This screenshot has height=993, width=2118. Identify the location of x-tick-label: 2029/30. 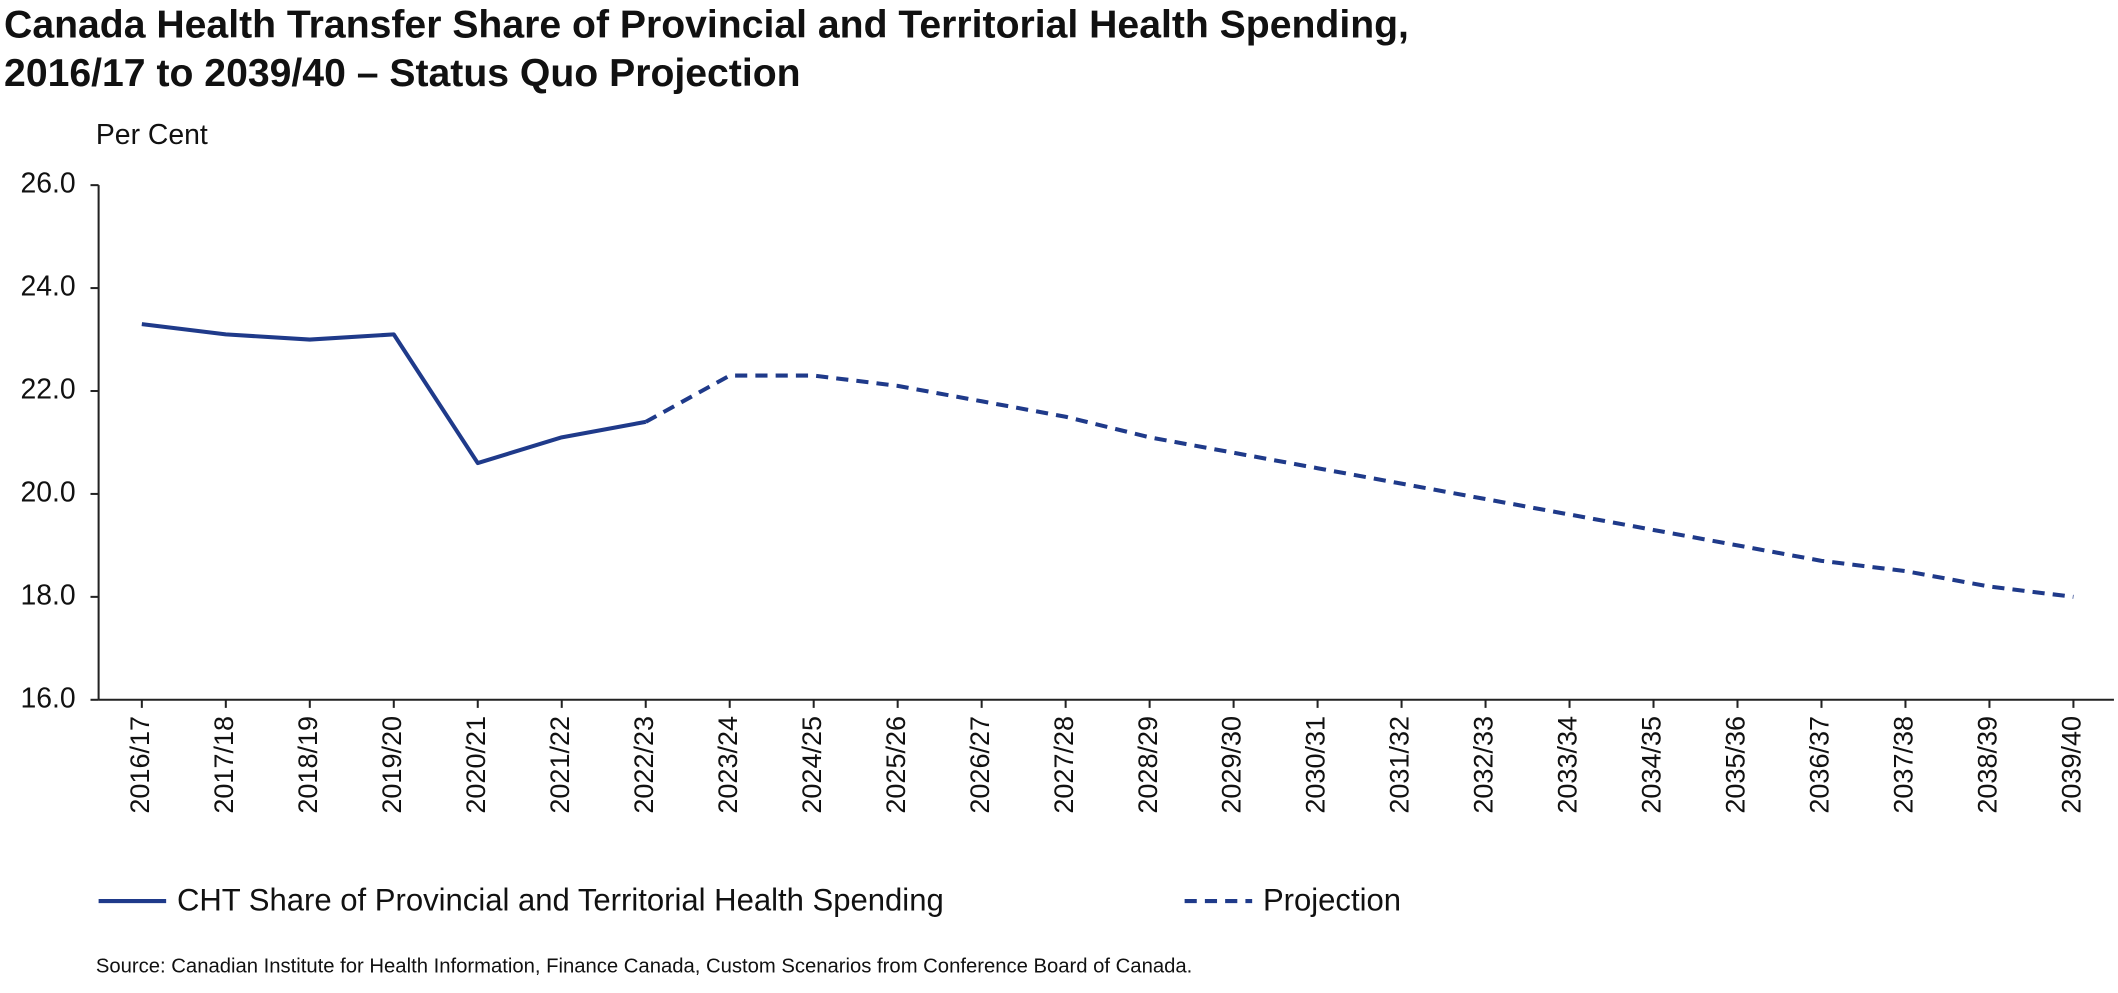
(1232, 765).